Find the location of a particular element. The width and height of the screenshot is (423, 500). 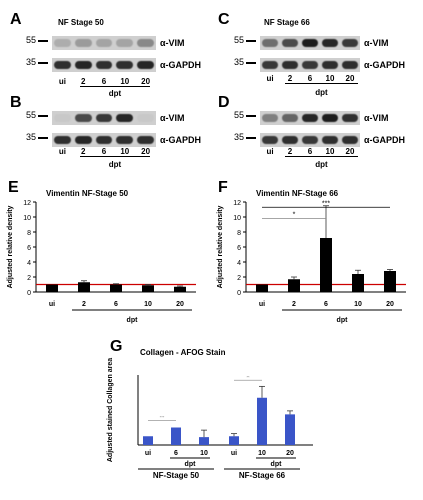

panel-letter-b: B is located at coordinates (16, 102).